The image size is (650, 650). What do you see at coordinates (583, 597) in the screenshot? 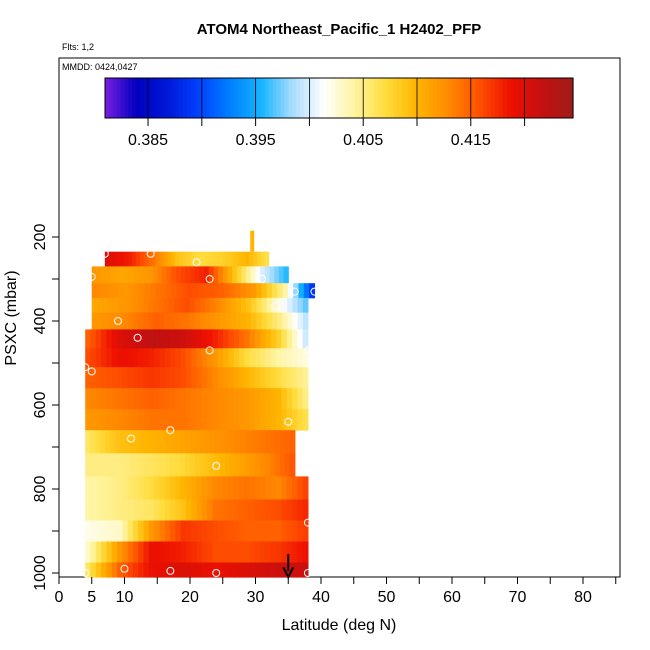
I see `x-tick-label: 80` at bounding box center [583, 597].